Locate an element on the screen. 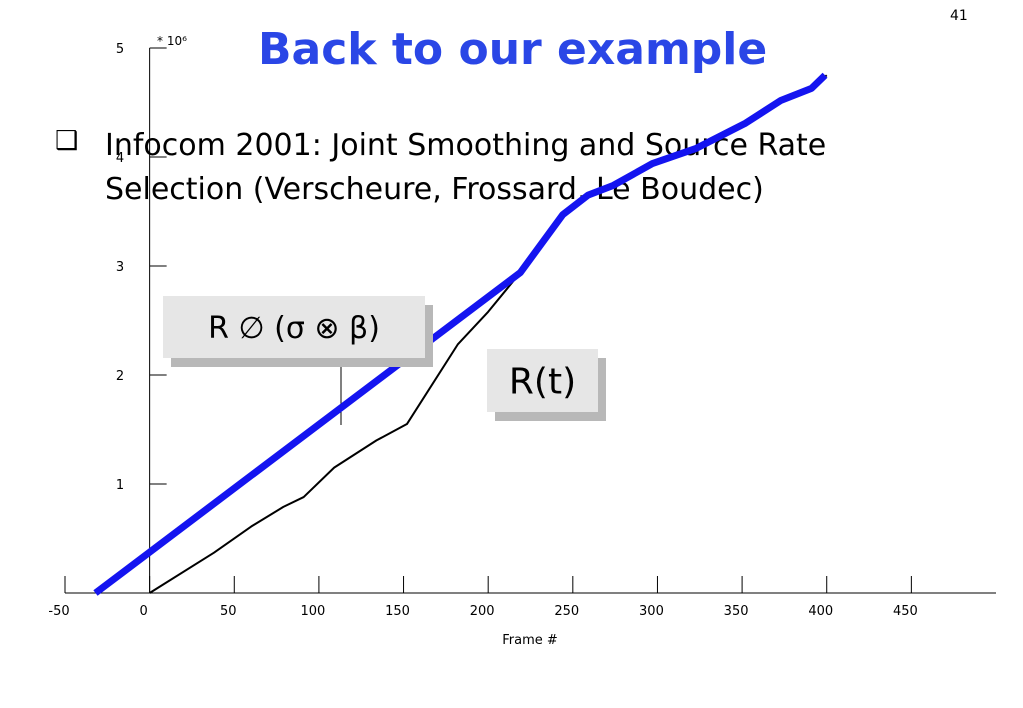 The height and width of the screenshot is (708, 1023). series-label: R ∅ (σ ⊗ β) is located at coordinates (294, 328).